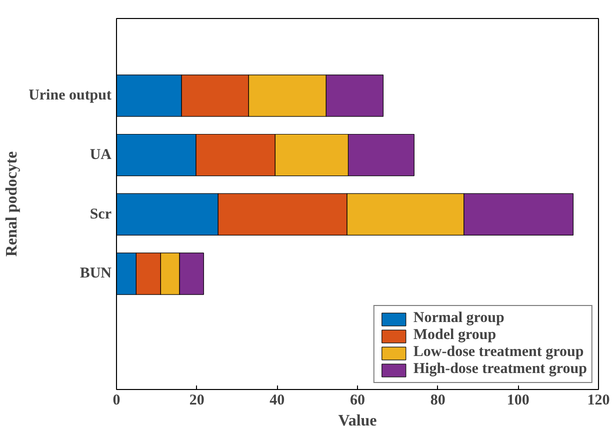 This screenshot has height=432, width=613. What do you see at coordinates (500, 369) in the screenshot?
I see `legend-label: High-dose treatment group` at bounding box center [500, 369].